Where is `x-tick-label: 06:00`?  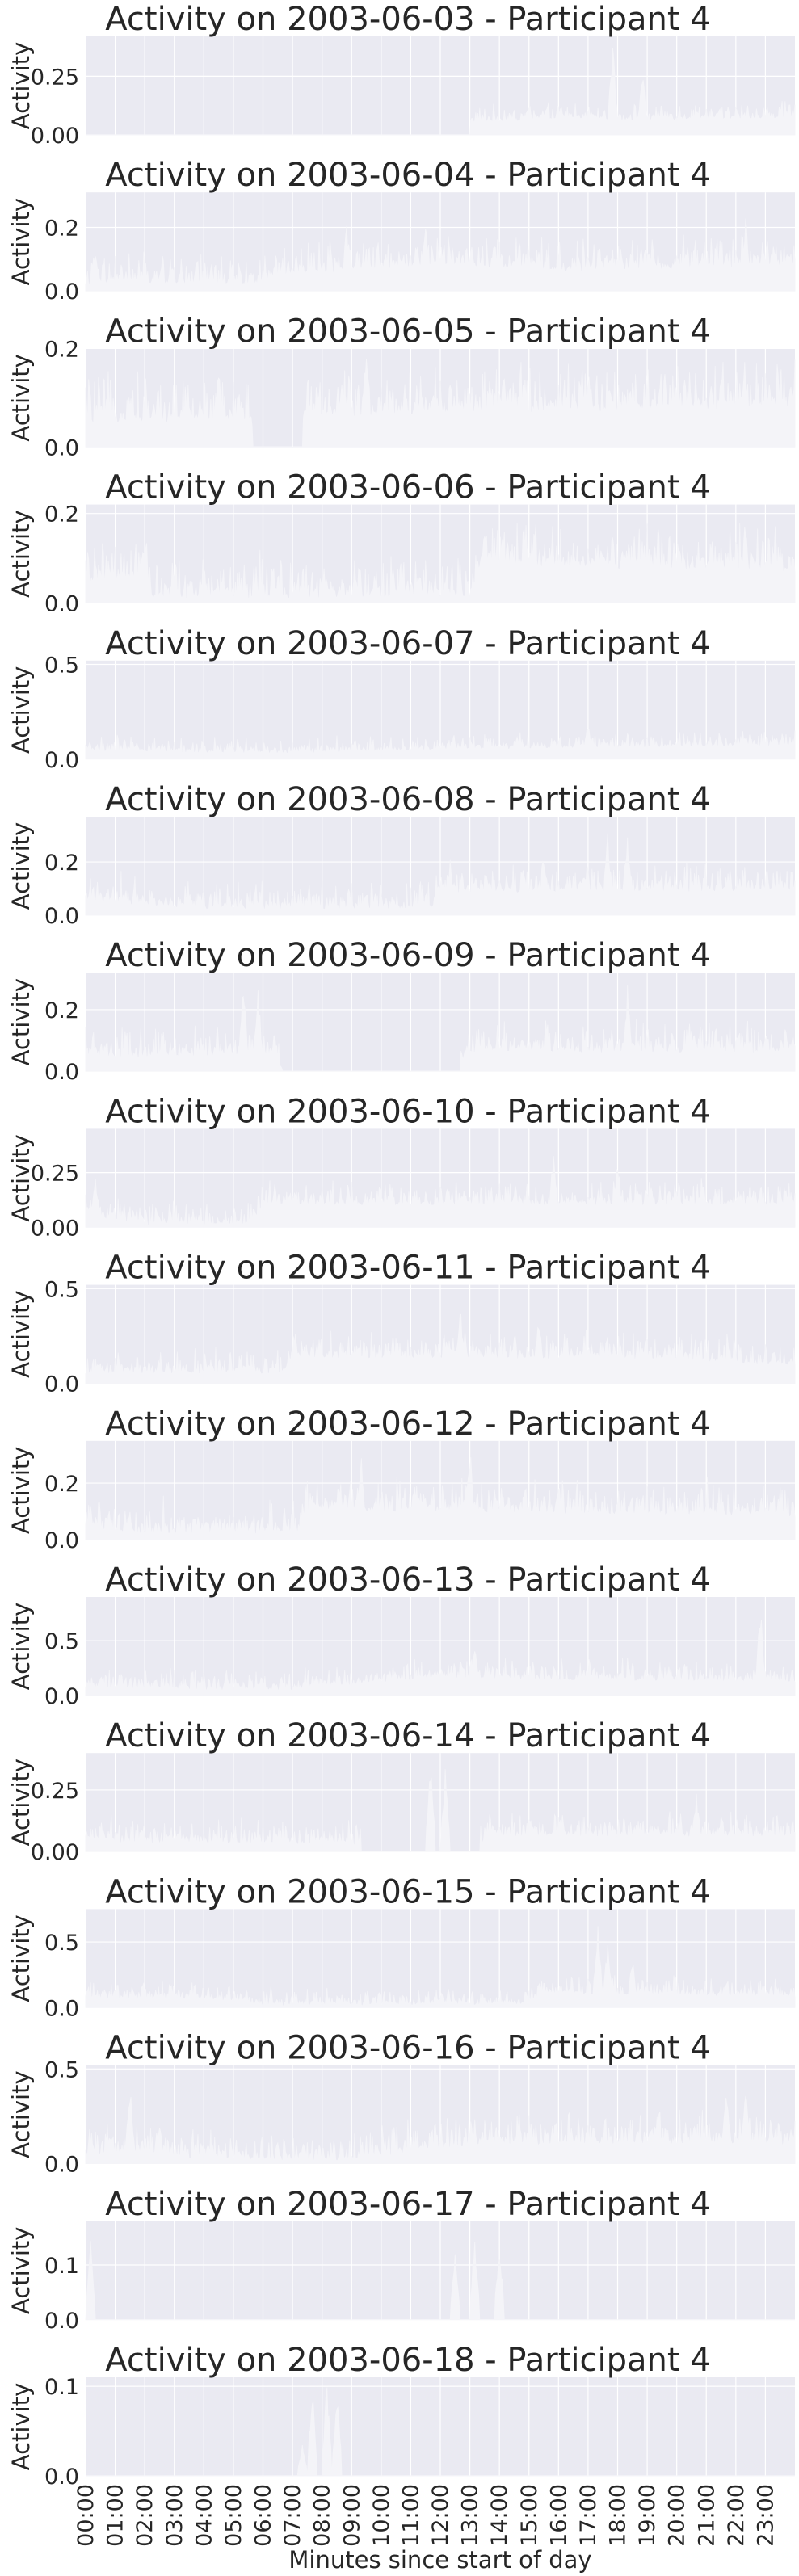
x-tick-label: 06:00 is located at coordinates (263, 2515).